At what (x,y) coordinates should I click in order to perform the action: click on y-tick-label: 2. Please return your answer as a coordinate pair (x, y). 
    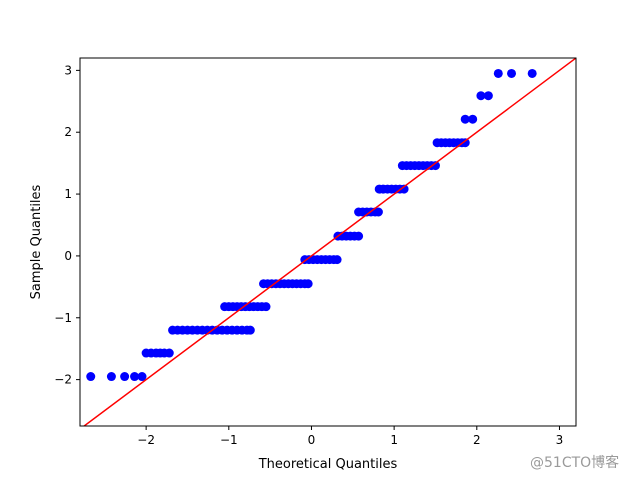
    Looking at the image, I should click on (68, 132).